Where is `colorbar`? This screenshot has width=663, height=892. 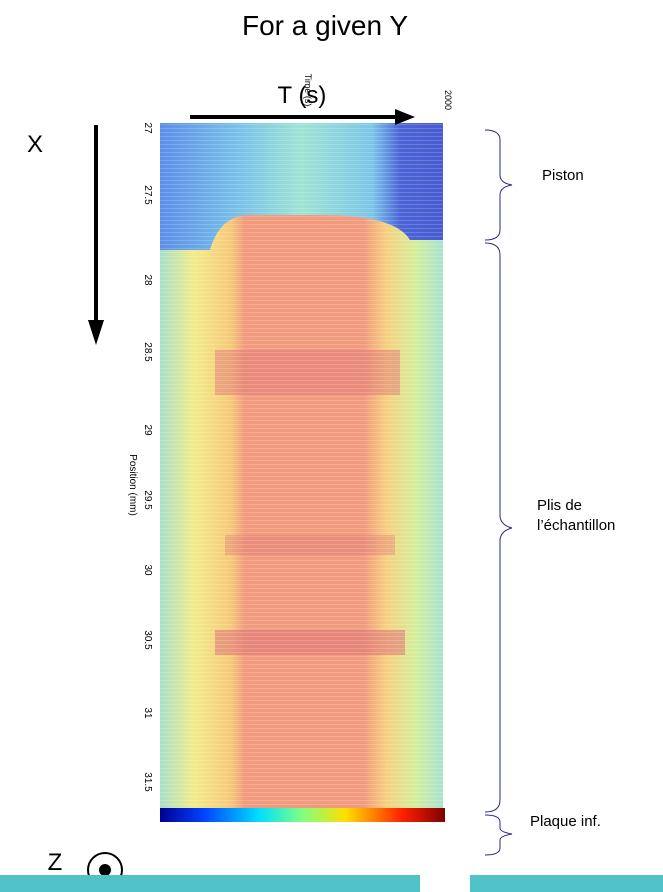 colorbar is located at coordinates (302, 815).